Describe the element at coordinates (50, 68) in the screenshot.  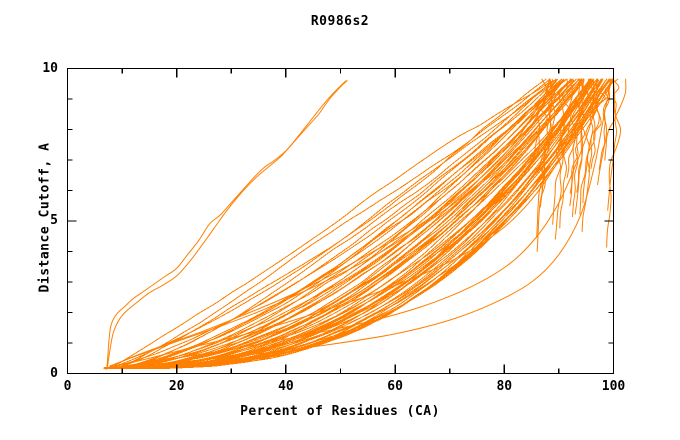
I see `y-tick-label-10: 10` at that location.